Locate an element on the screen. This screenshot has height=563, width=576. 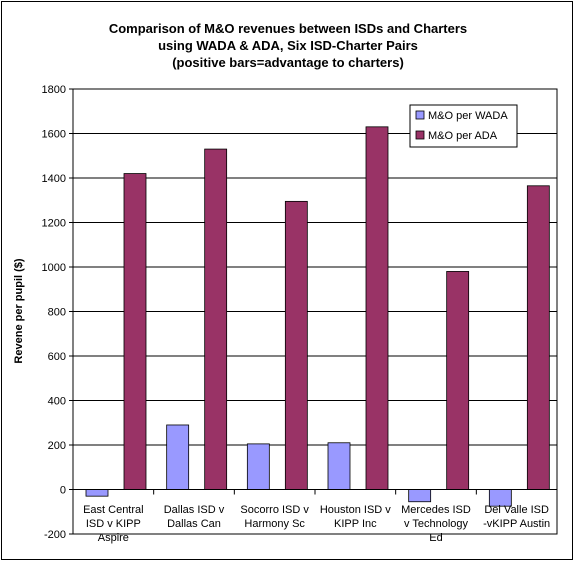
legend-box is located at coordinates (463, 126).